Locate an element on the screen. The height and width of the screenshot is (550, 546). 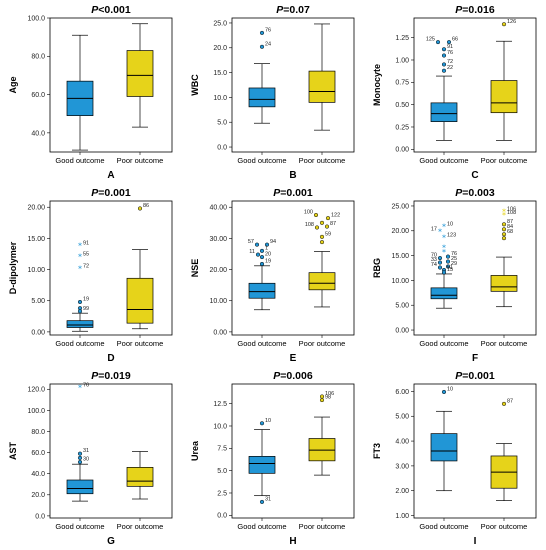
outlier-label: 31 is located at coordinates (86, 451).